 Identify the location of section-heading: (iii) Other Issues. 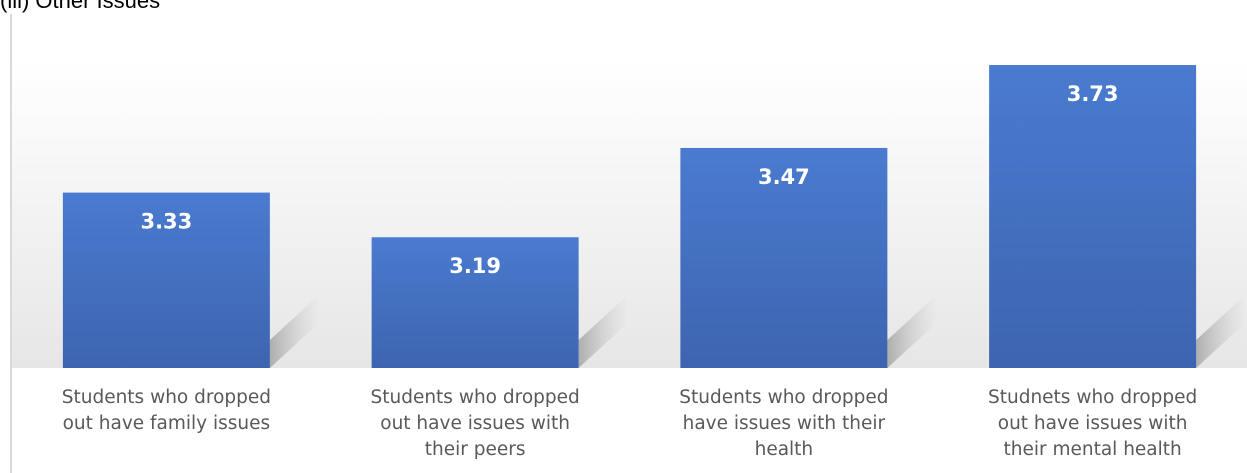
(80, 6).